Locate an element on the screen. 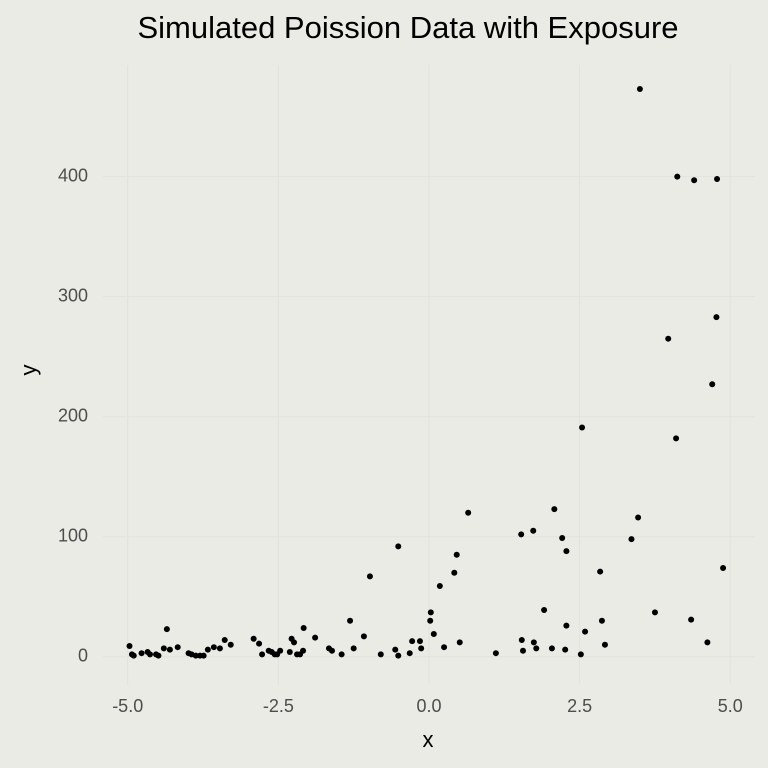  y-tick-label: 100 is located at coordinates (73, 536).